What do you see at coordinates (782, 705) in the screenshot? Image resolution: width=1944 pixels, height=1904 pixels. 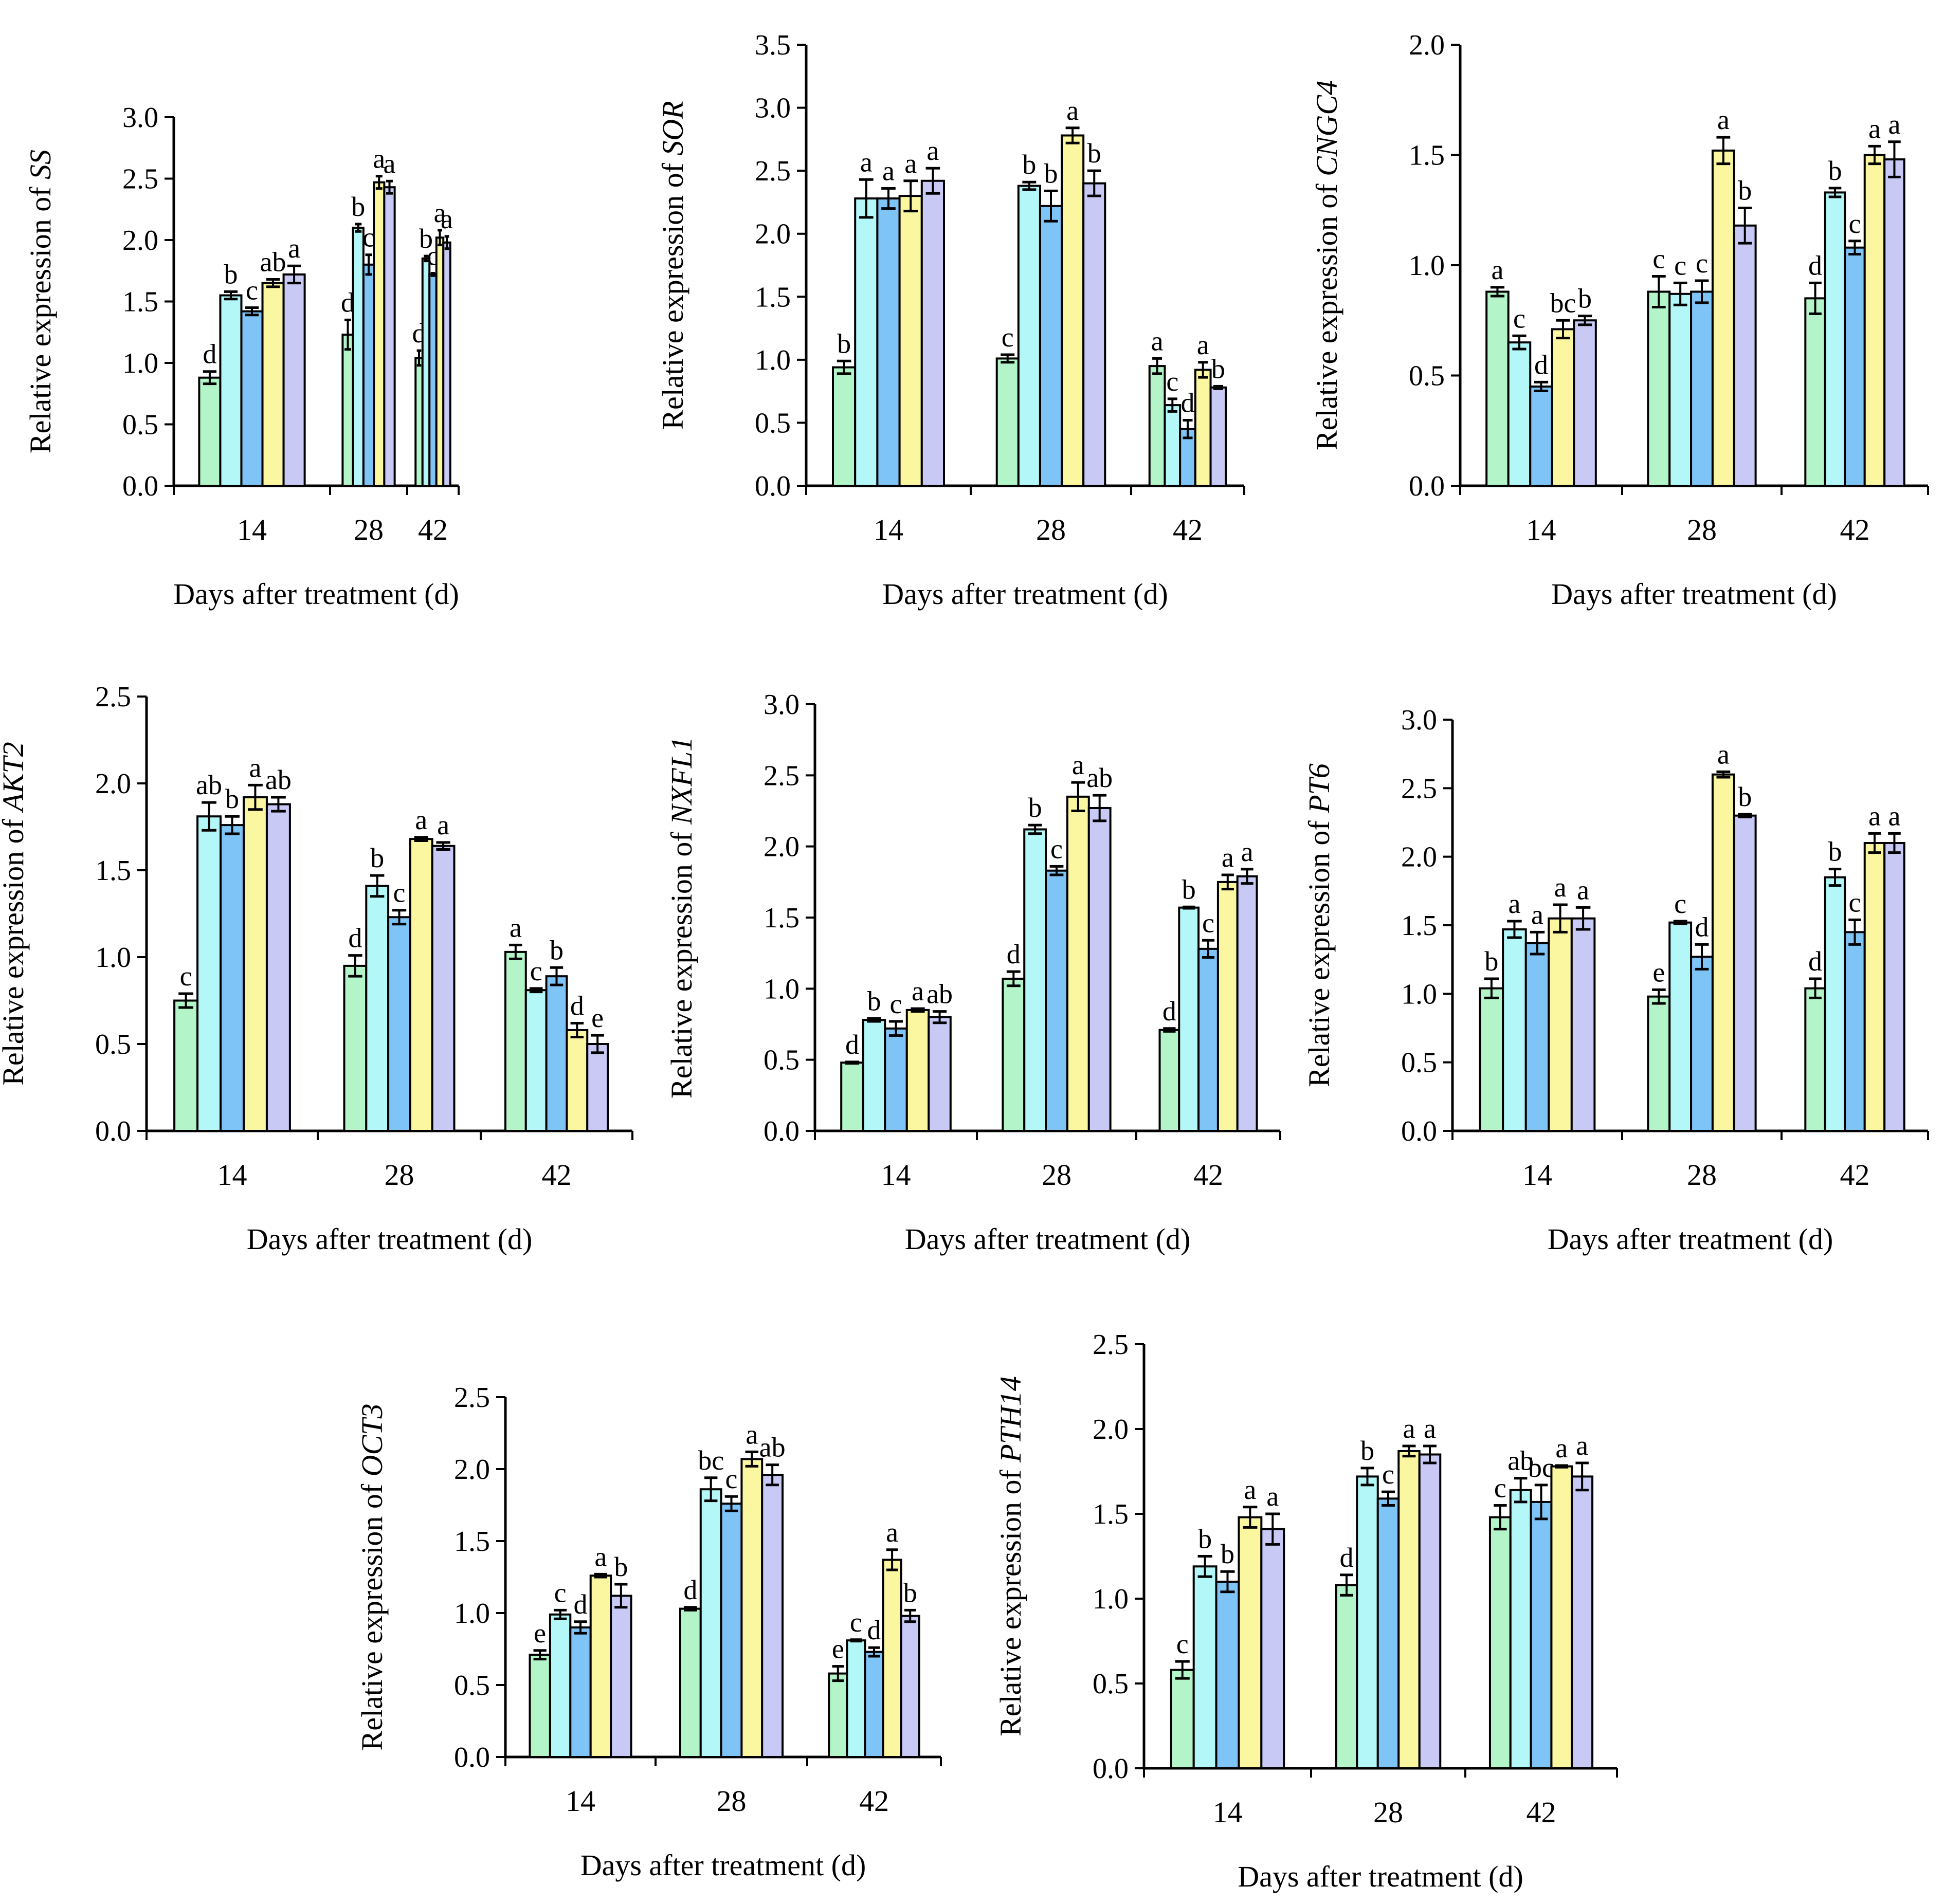 I see `y-tick-label: 3.0` at bounding box center [782, 705].